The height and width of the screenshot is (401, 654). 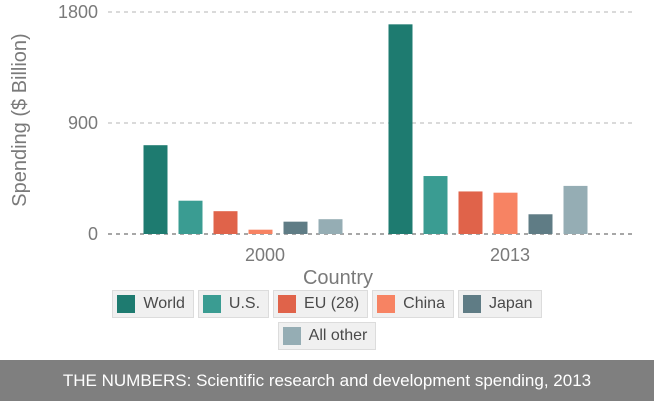 I want to click on legend-label: EU (28), so click(x=332, y=303).